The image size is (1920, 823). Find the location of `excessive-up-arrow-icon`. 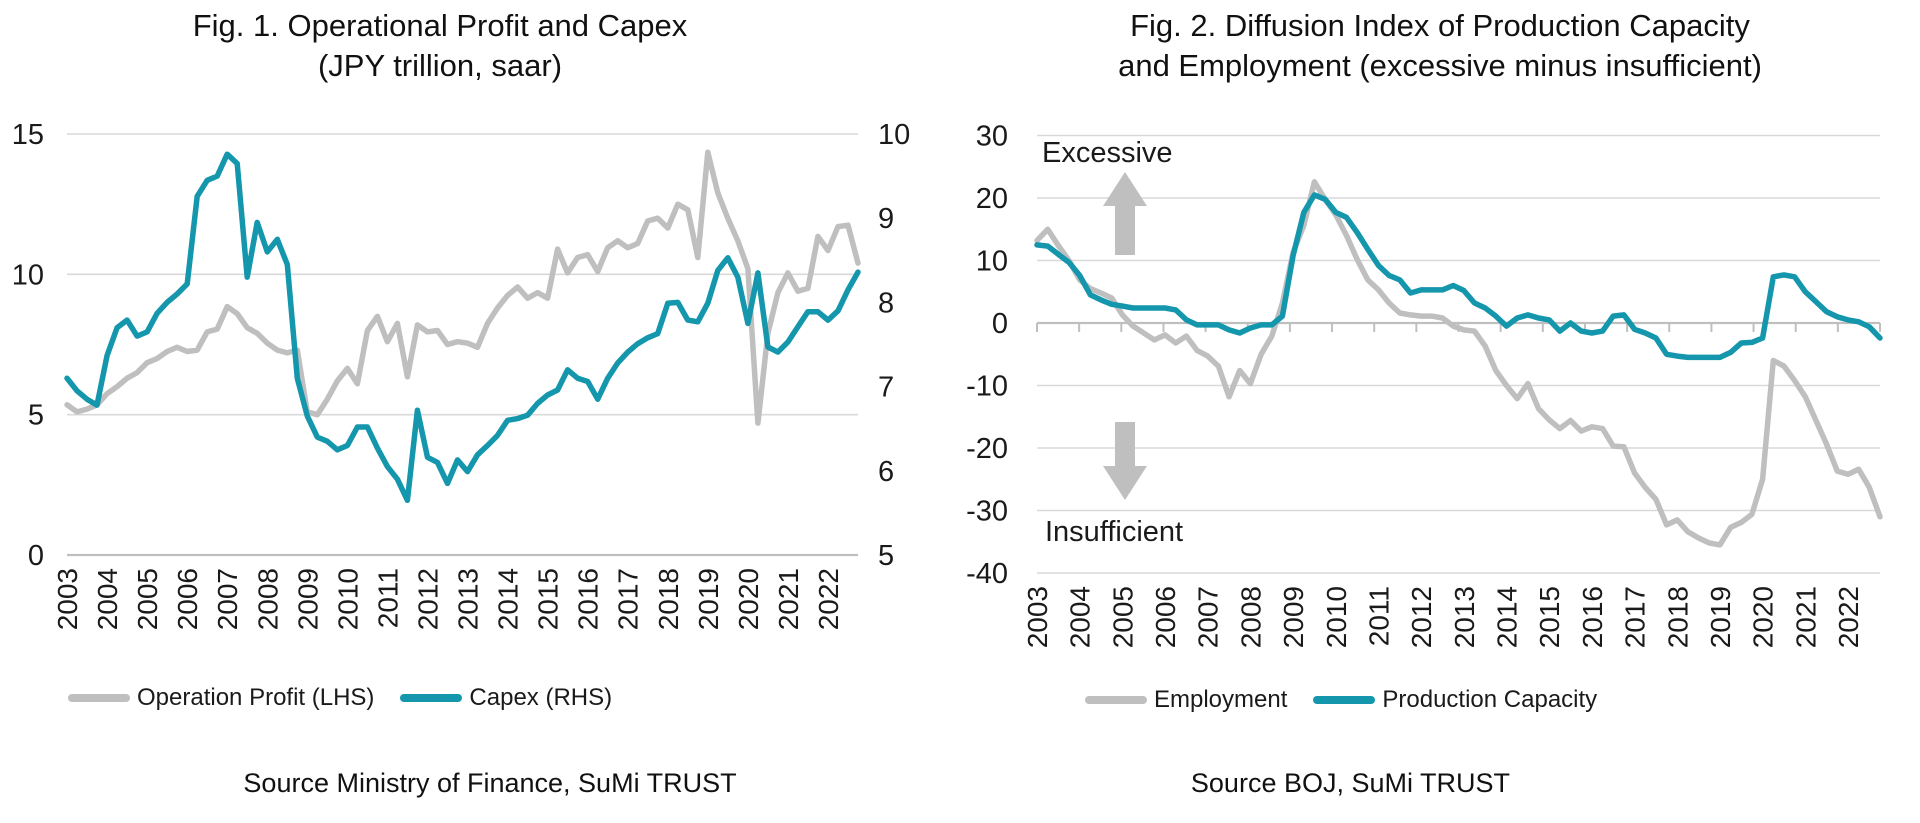

excessive-up-arrow-icon is located at coordinates (1125, 213).